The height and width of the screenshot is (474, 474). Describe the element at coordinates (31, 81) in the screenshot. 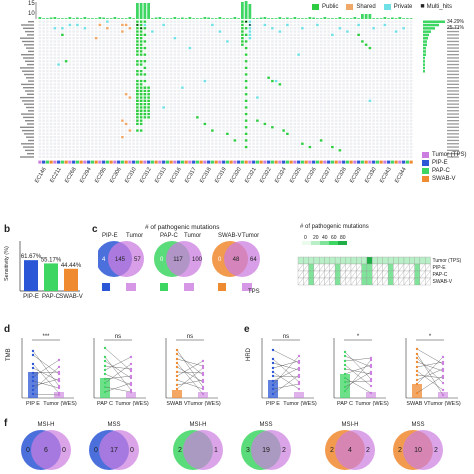

I see `gene-label-stub` at that location.